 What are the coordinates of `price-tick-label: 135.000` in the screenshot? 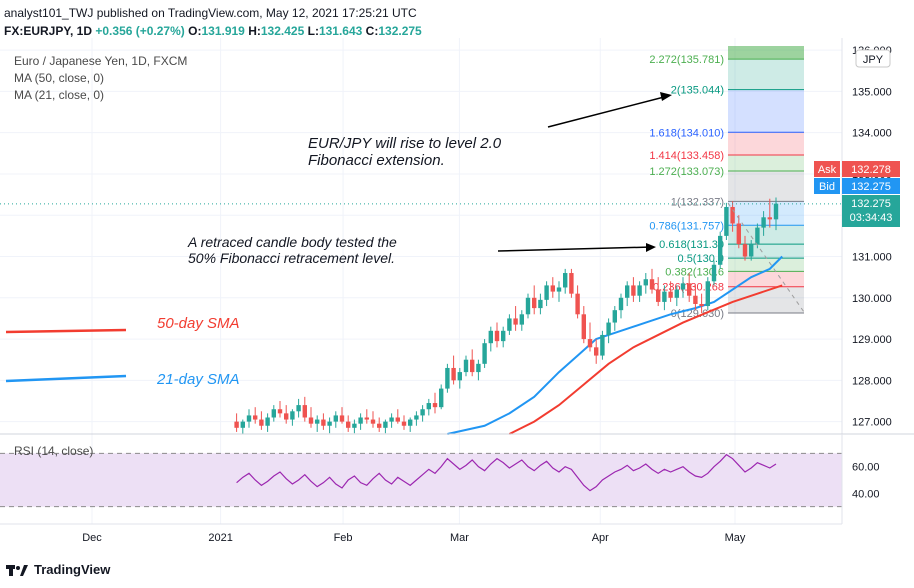 It's located at (872, 92).